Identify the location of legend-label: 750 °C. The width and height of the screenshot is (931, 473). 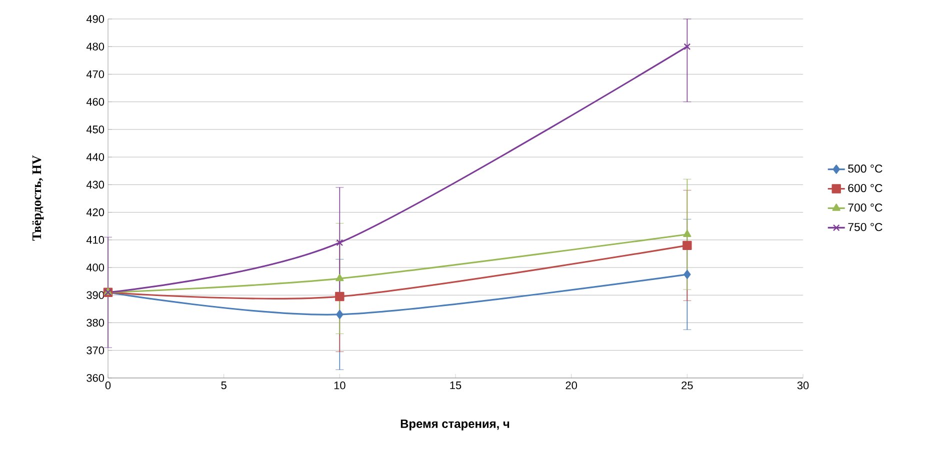
(865, 227).